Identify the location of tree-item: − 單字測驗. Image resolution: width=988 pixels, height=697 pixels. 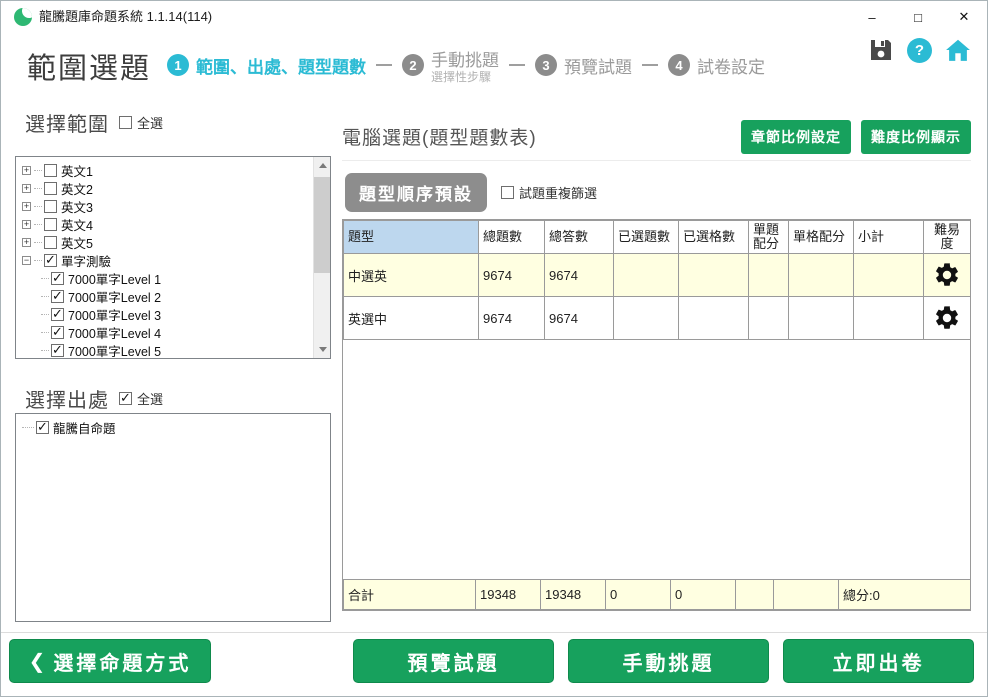
(175, 260).